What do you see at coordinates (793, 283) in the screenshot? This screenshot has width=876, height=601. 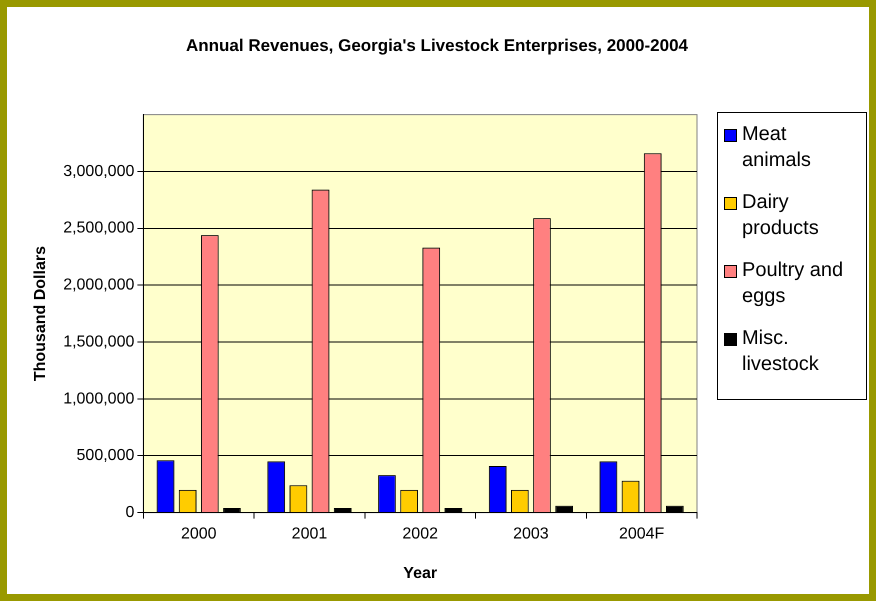 I see `legend-label: Poultry and eggs` at bounding box center [793, 283].